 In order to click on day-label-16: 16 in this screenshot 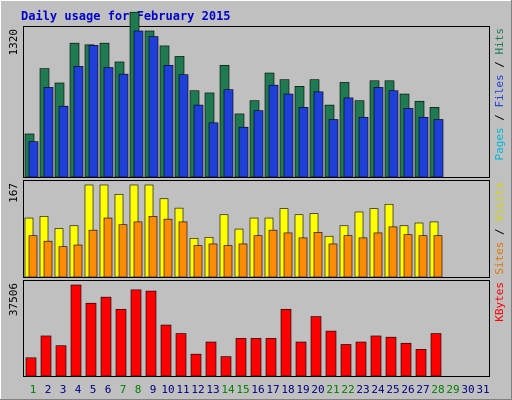, I will do `click(257, 389)`.